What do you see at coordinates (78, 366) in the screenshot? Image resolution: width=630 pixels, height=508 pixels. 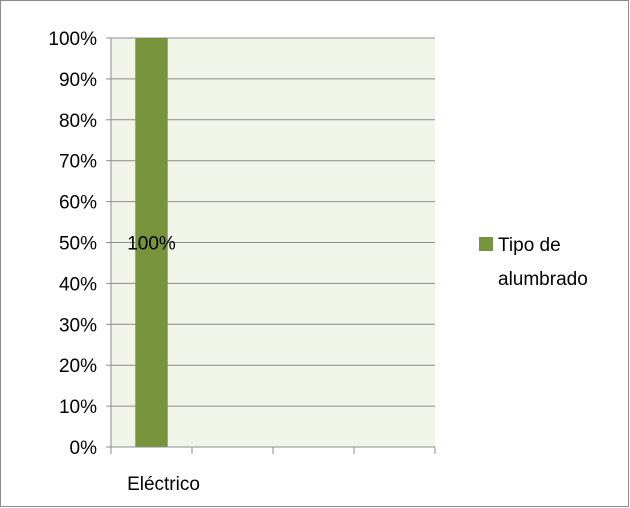 I see `y-tick-label: 20%` at bounding box center [78, 366].